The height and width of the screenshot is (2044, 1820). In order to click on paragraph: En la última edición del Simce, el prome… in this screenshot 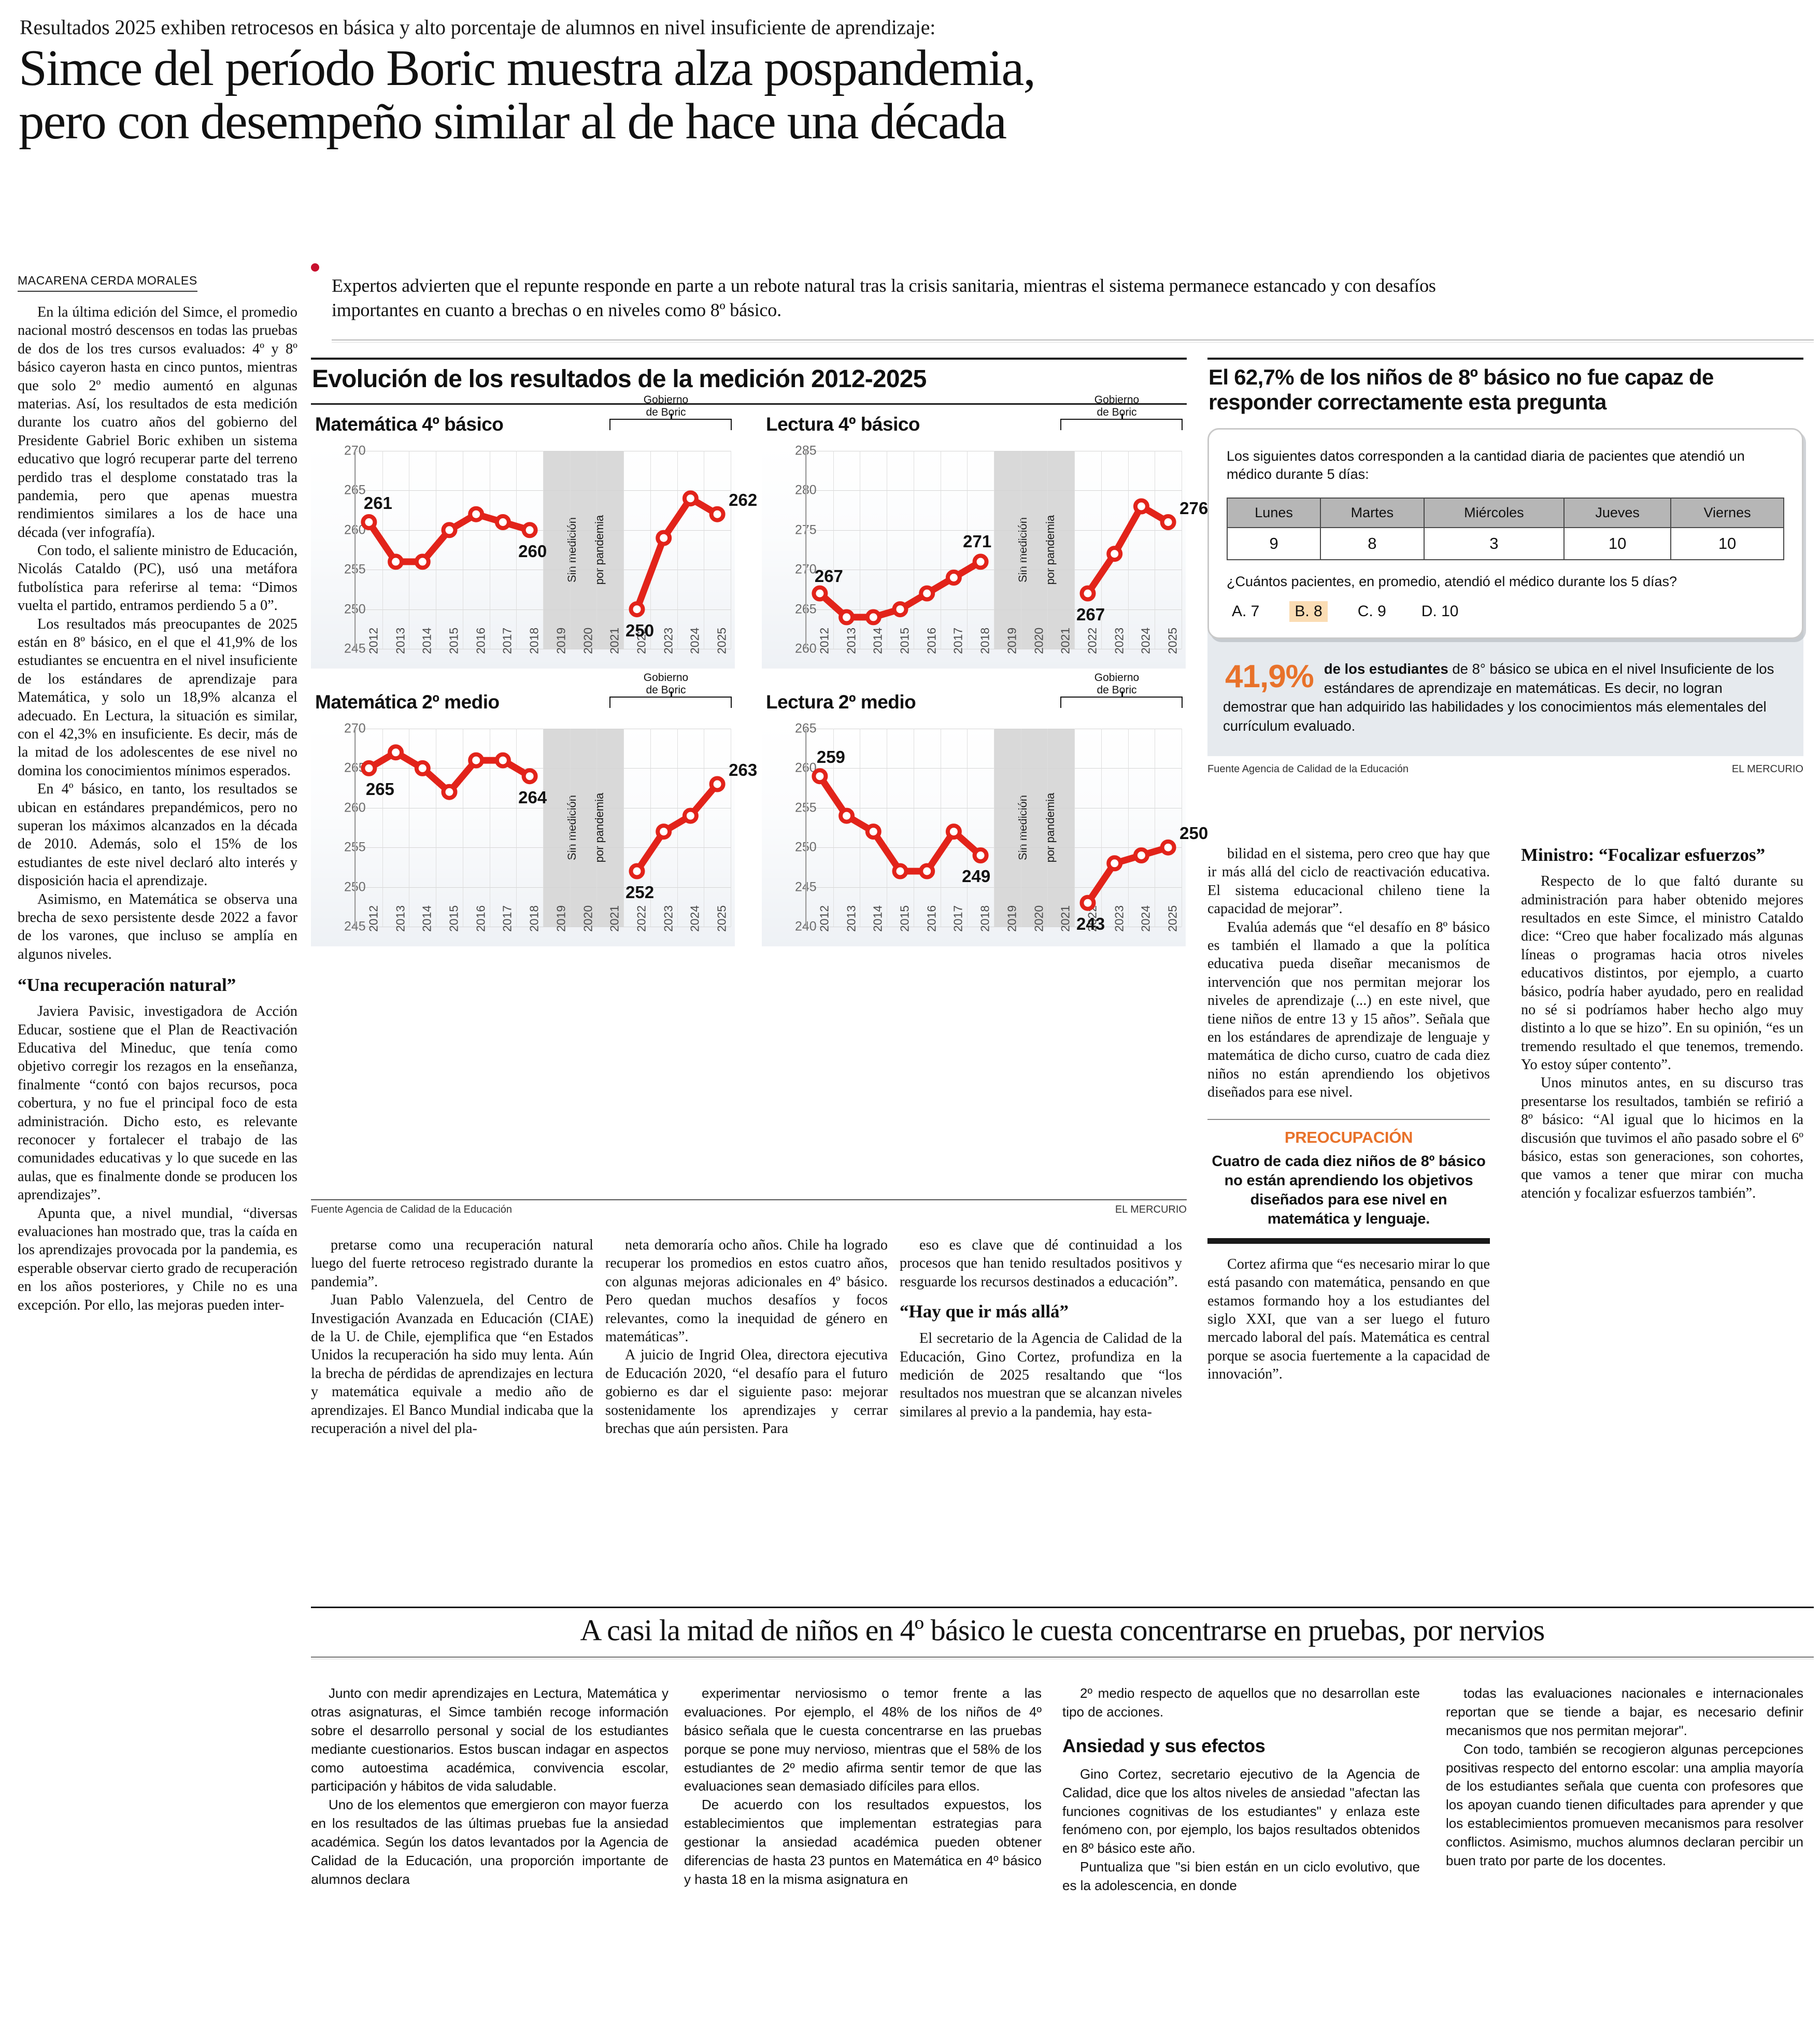, I will do `click(157, 422)`.